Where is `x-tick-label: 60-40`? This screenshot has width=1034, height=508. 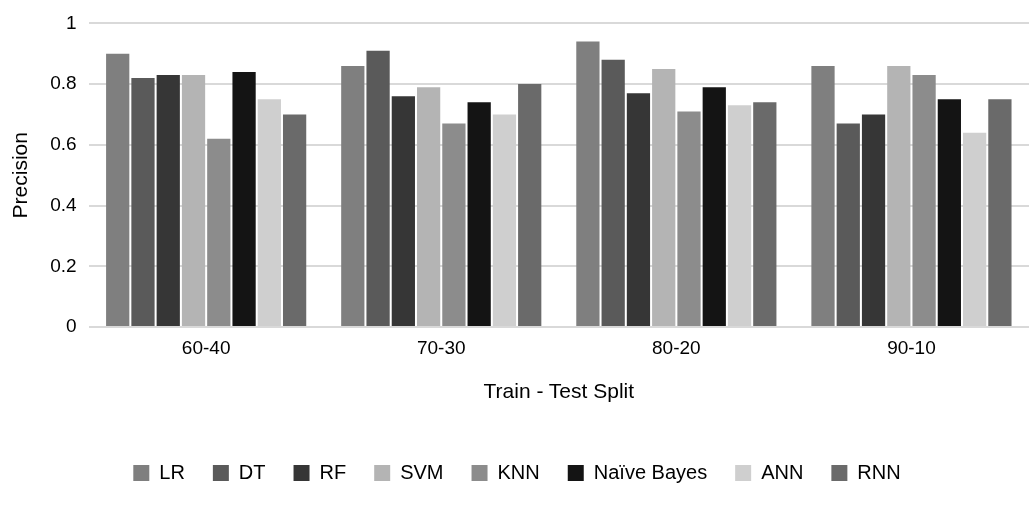
x-tick-label: 60-40 is located at coordinates (206, 347).